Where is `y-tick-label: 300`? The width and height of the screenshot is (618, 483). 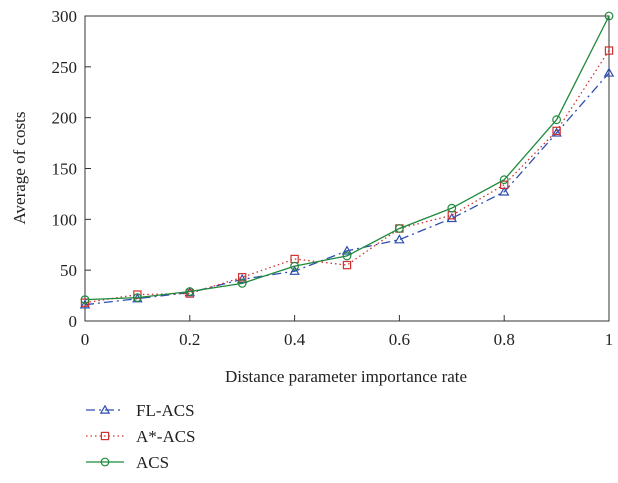 y-tick-label: 300 is located at coordinates (65, 16).